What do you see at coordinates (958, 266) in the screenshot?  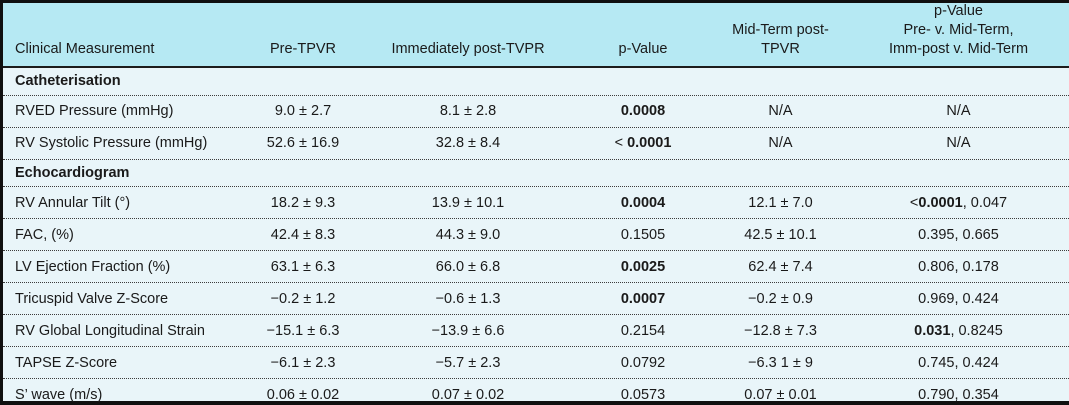 I see `value-cell: 0.806, 0.178` at bounding box center [958, 266].